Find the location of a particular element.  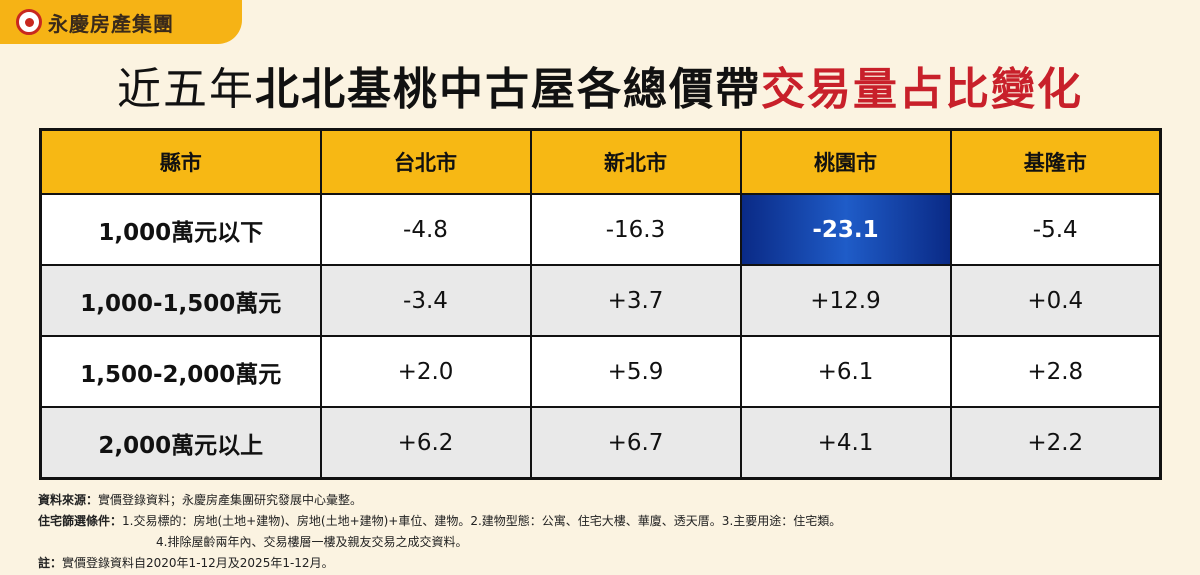

title-part-3: 交易量占比變化 is located at coordinates (922, 89).